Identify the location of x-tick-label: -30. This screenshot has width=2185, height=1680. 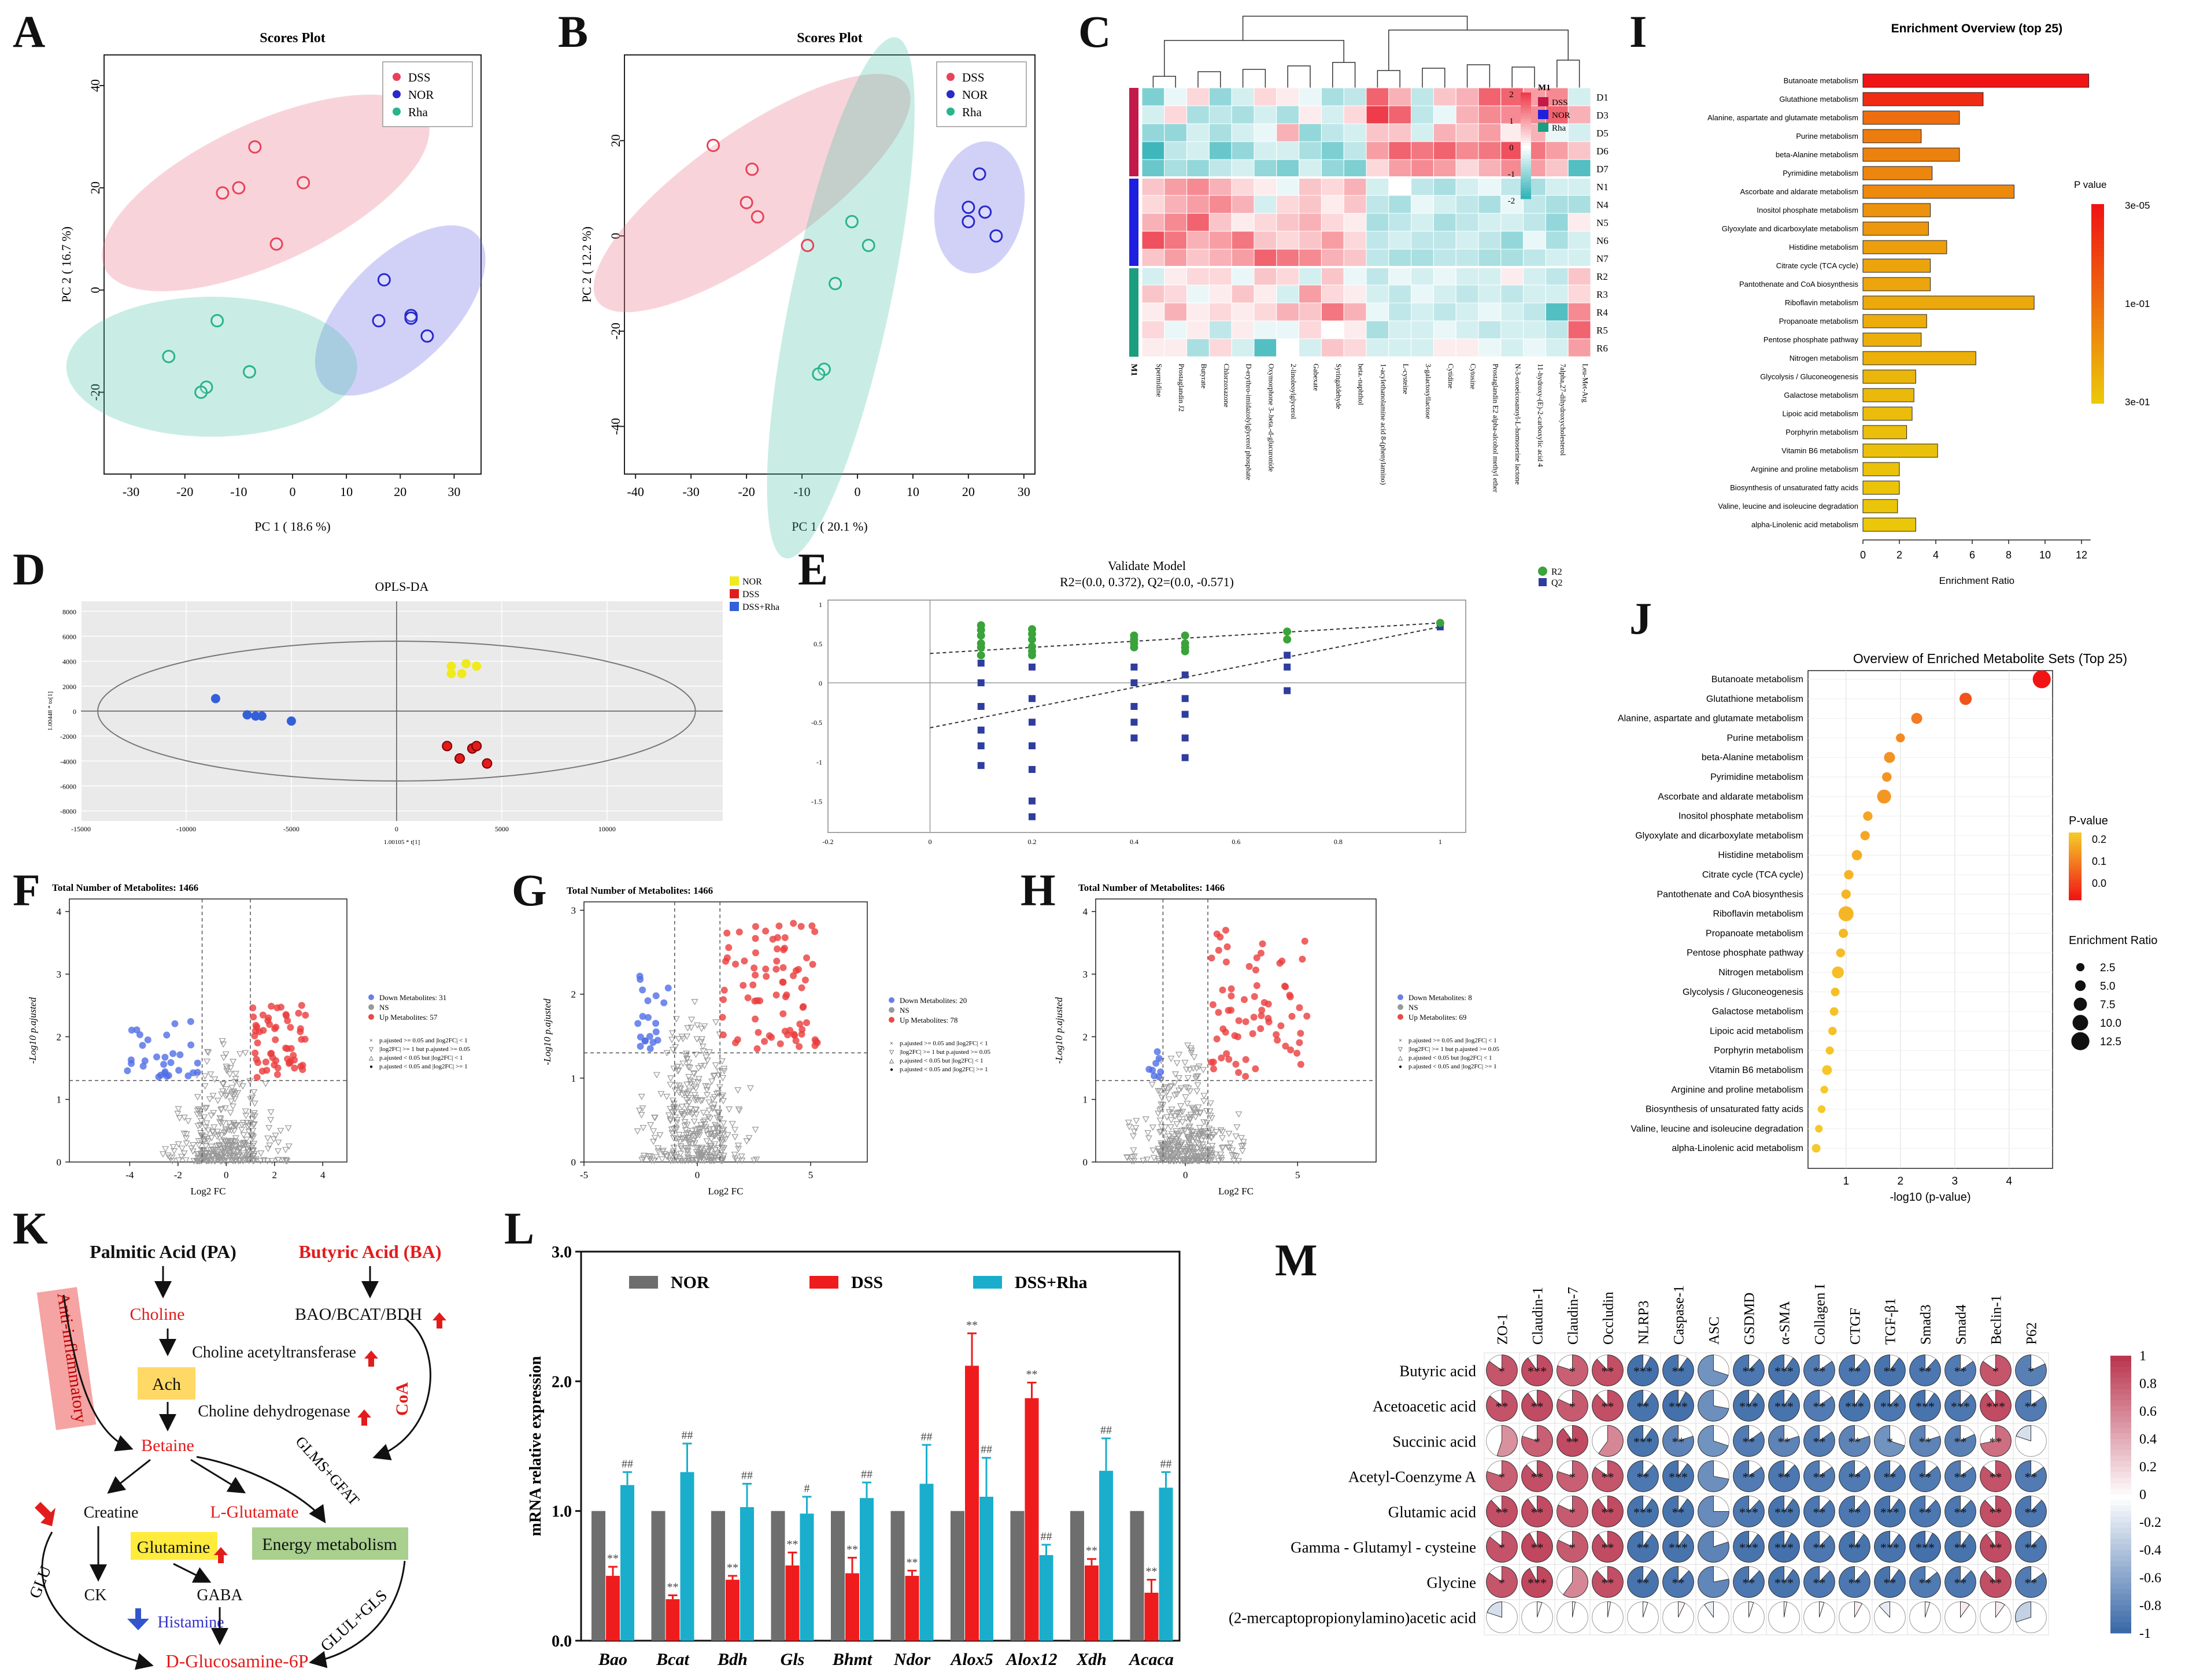
(131, 492).